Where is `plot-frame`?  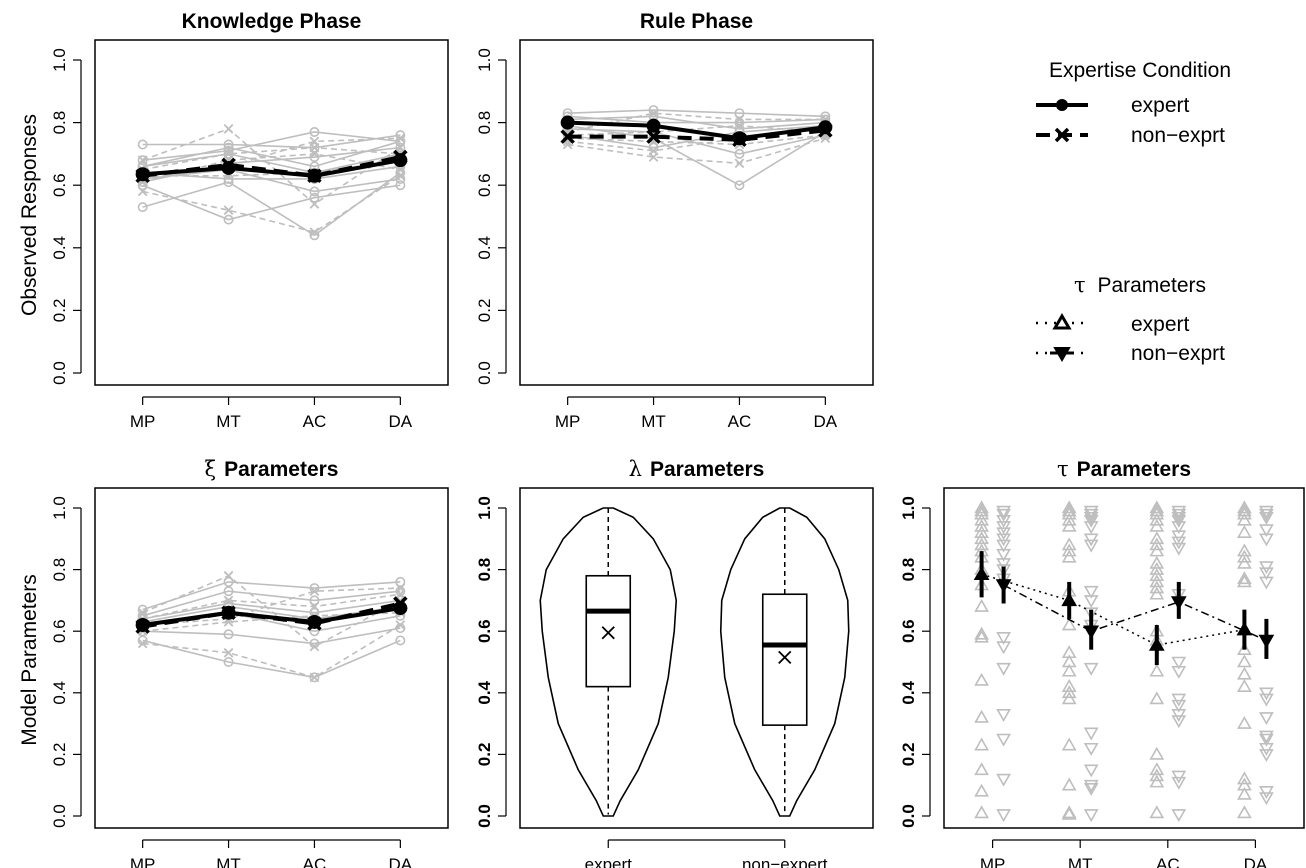
plot-frame is located at coordinates (271, 658).